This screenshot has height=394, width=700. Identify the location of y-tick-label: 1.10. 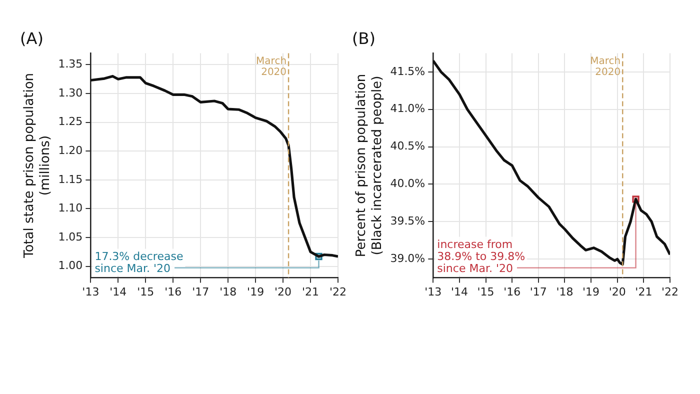
(70, 208).